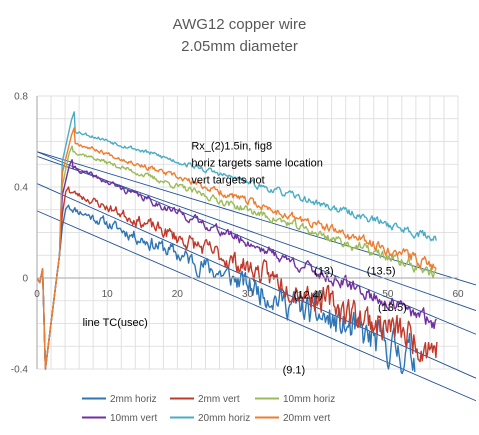  Describe the element at coordinates (227, 180) in the screenshot. I see `annotation-text: vert targets not` at that location.